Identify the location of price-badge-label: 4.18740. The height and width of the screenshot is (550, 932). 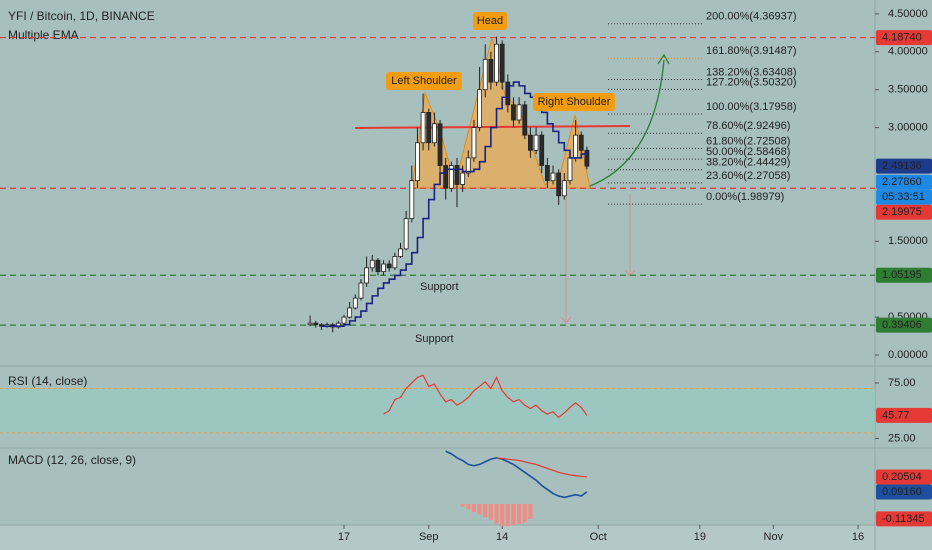
(902, 37).